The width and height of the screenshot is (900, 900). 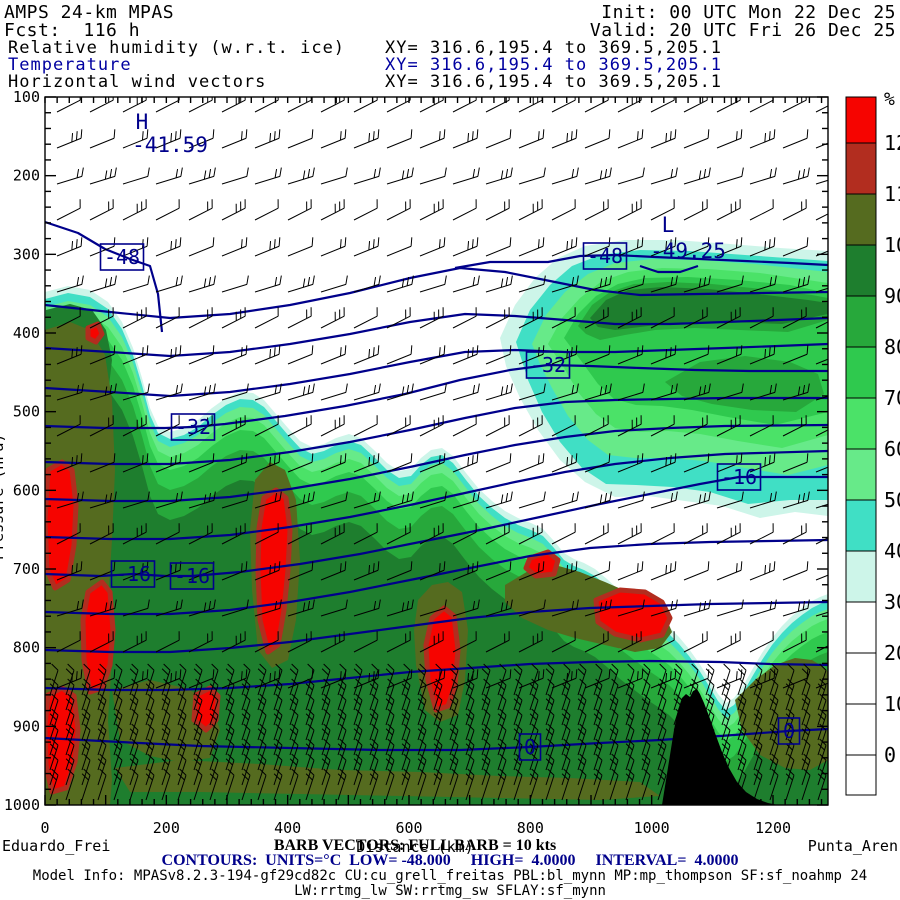 I want to click on contour-label-box, so click(x=133, y=574).